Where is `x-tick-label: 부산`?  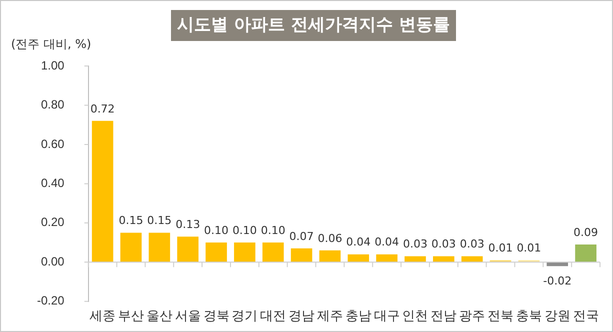 x-tick-label: 부산 is located at coordinates (131, 315).